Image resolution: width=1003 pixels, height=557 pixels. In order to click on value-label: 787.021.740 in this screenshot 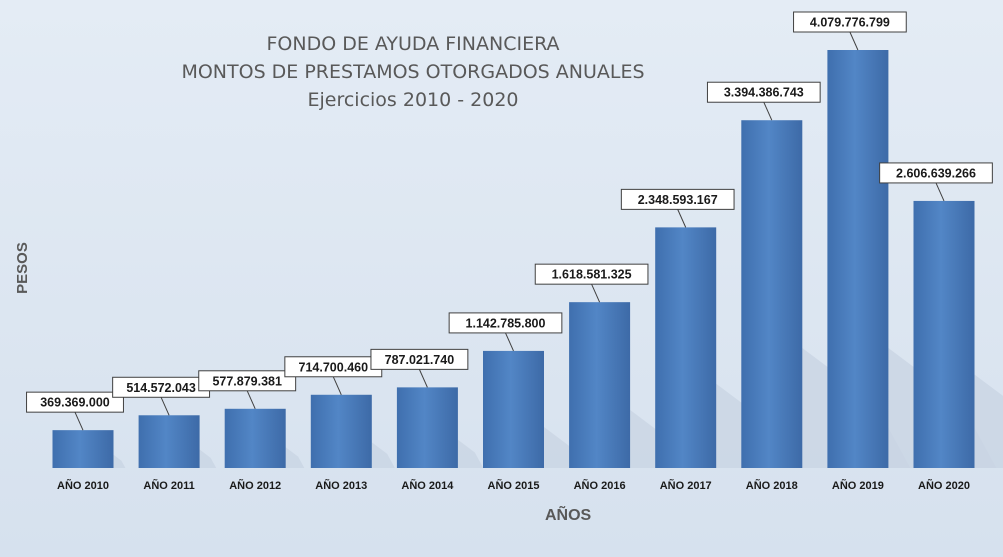, I will do `click(420, 360)`.